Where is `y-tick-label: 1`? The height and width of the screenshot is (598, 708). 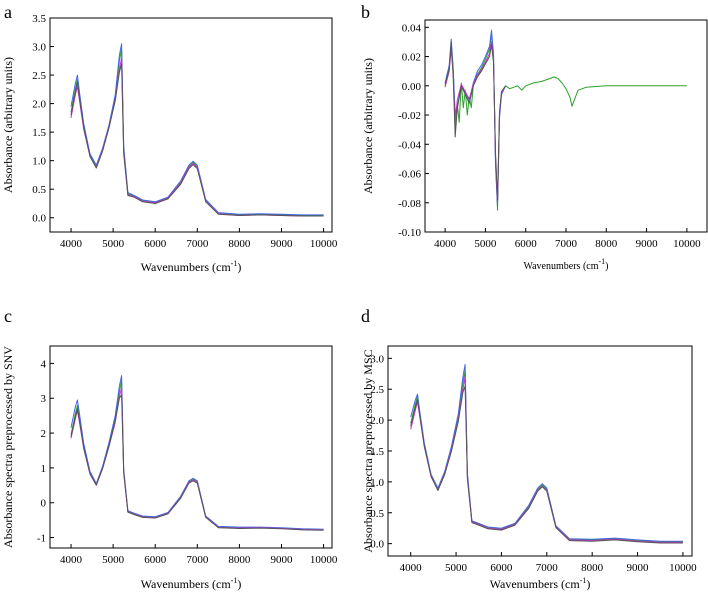
y-tick-label: 1 is located at coordinates (44, 469).